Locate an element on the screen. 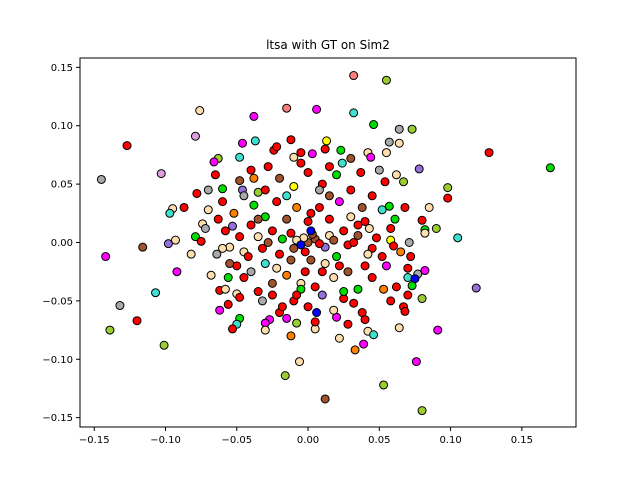  y-axis: −0.15 −0.10 −0.05 0.00 0.05 0.10 0.15 is located at coordinates (61, 243).